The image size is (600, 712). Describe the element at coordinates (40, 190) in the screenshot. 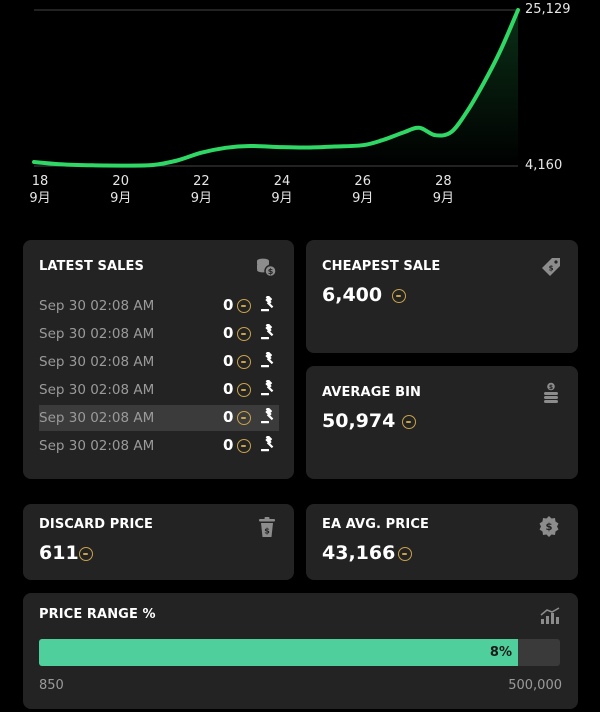

I see `x-axis-tick: 18 9月` at that location.